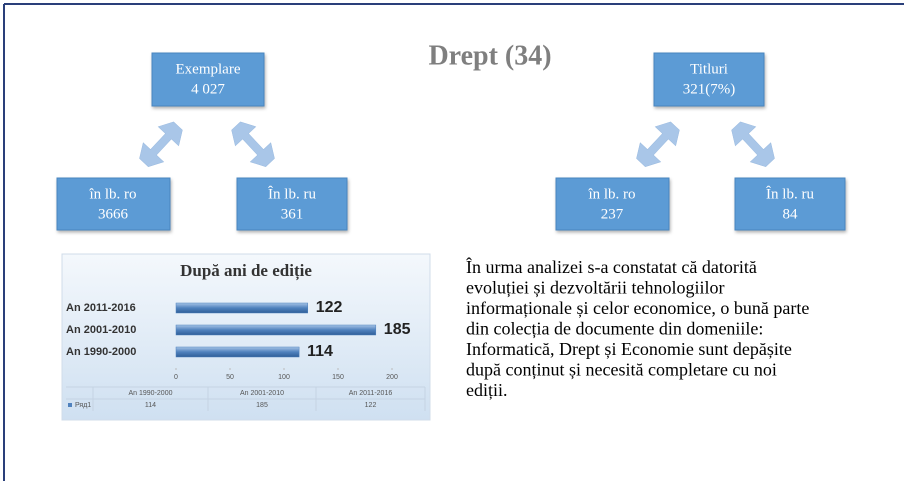 This screenshot has width=904, height=481. What do you see at coordinates (397, 329) in the screenshot?
I see `data-label: 185` at bounding box center [397, 329].